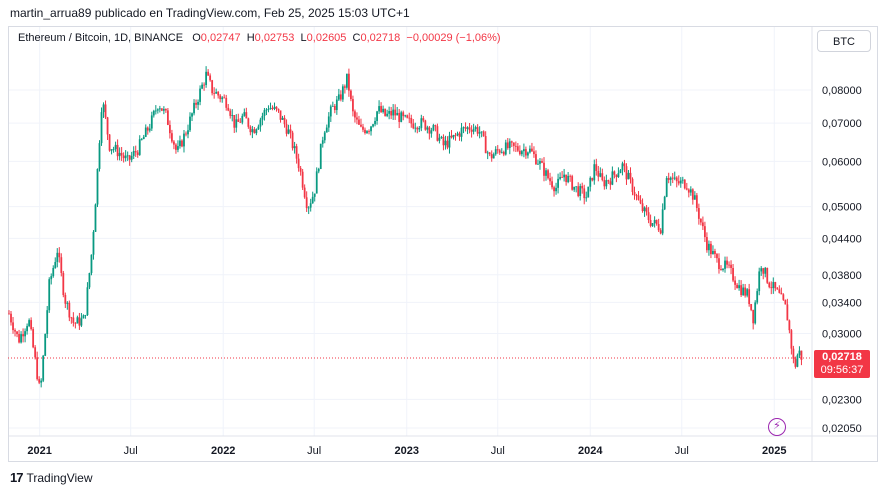 The width and height of the screenshot is (886, 494). Describe the element at coordinates (274, 38) in the screenshot. I see `high-value: 0,02753` at that location.